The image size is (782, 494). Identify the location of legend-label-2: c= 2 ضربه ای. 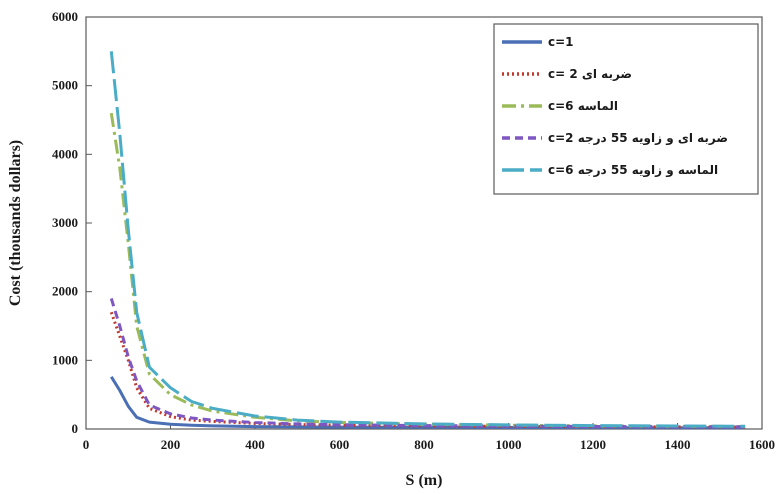
(590, 74).